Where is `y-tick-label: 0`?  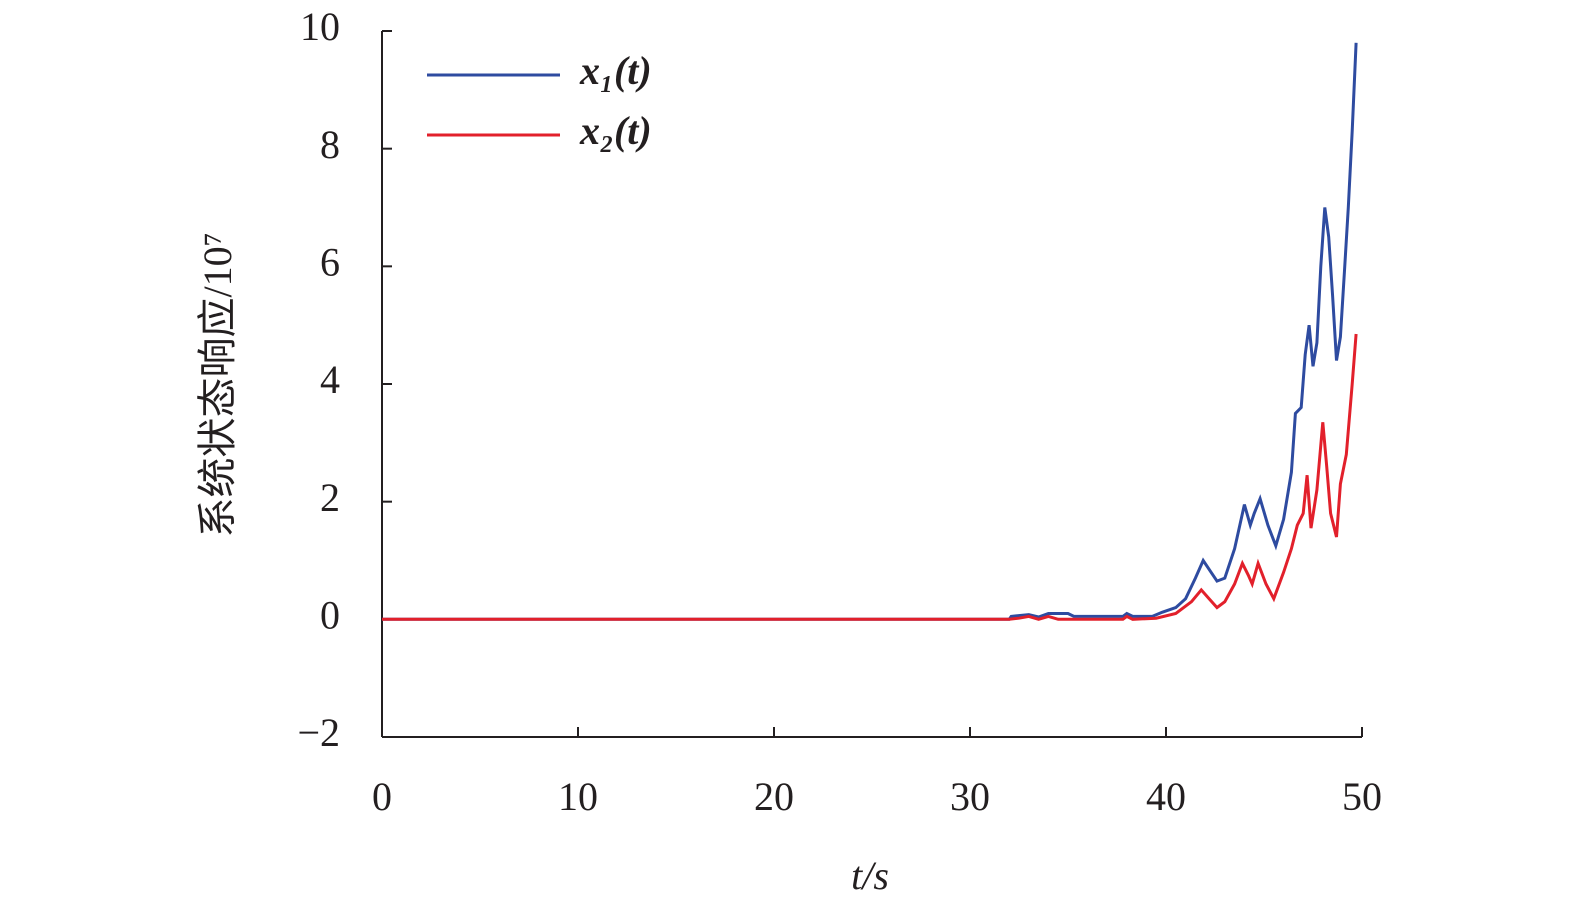 y-tick-label: 0 is located at coordinates (330, 615).